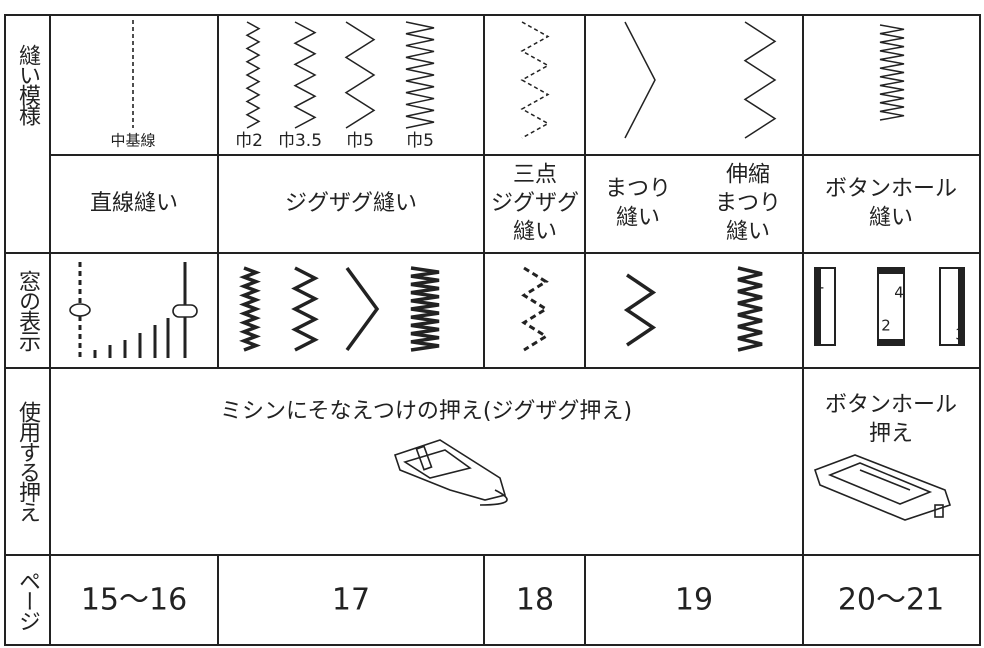 Image resolution: width=984 pixels, height=648 pixels. Describe the element at coordinates (882, 487) in the screenshot. I see `buttonhole-foot-icon` at that location.